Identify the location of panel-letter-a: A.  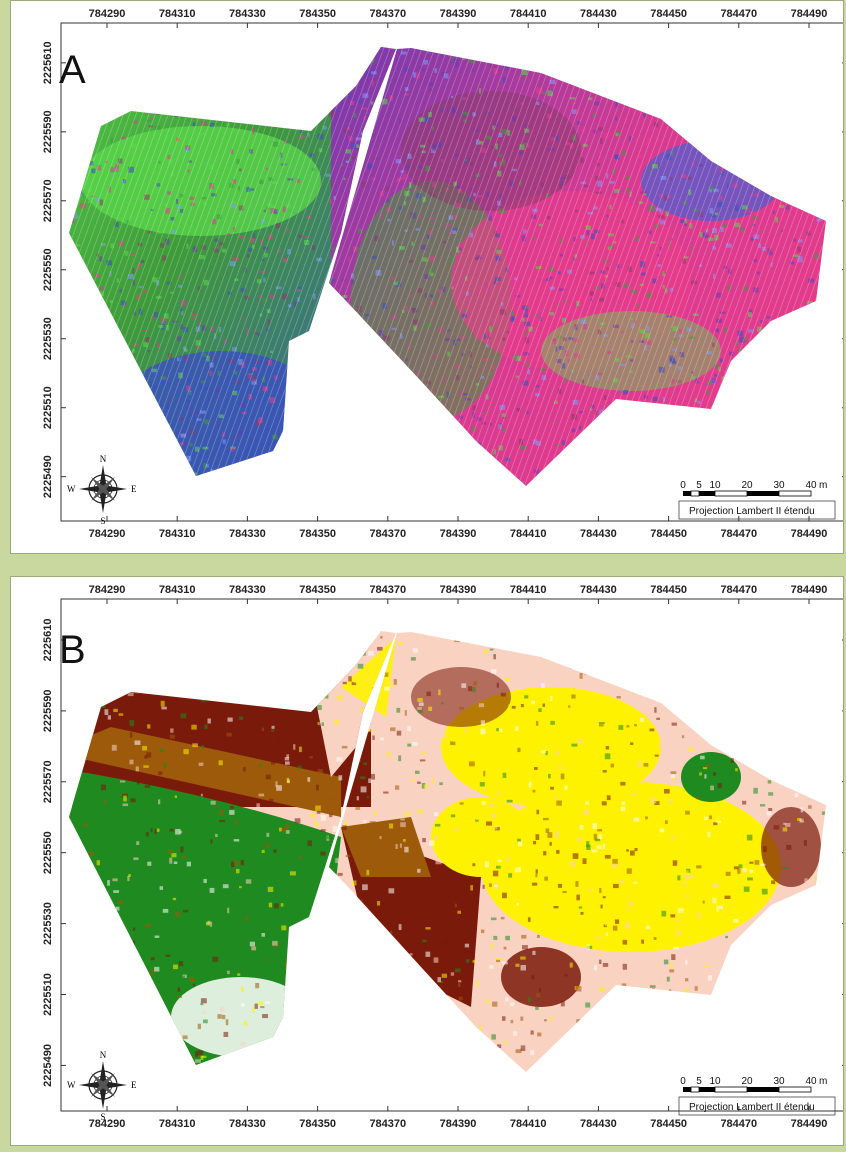
(72, 70).